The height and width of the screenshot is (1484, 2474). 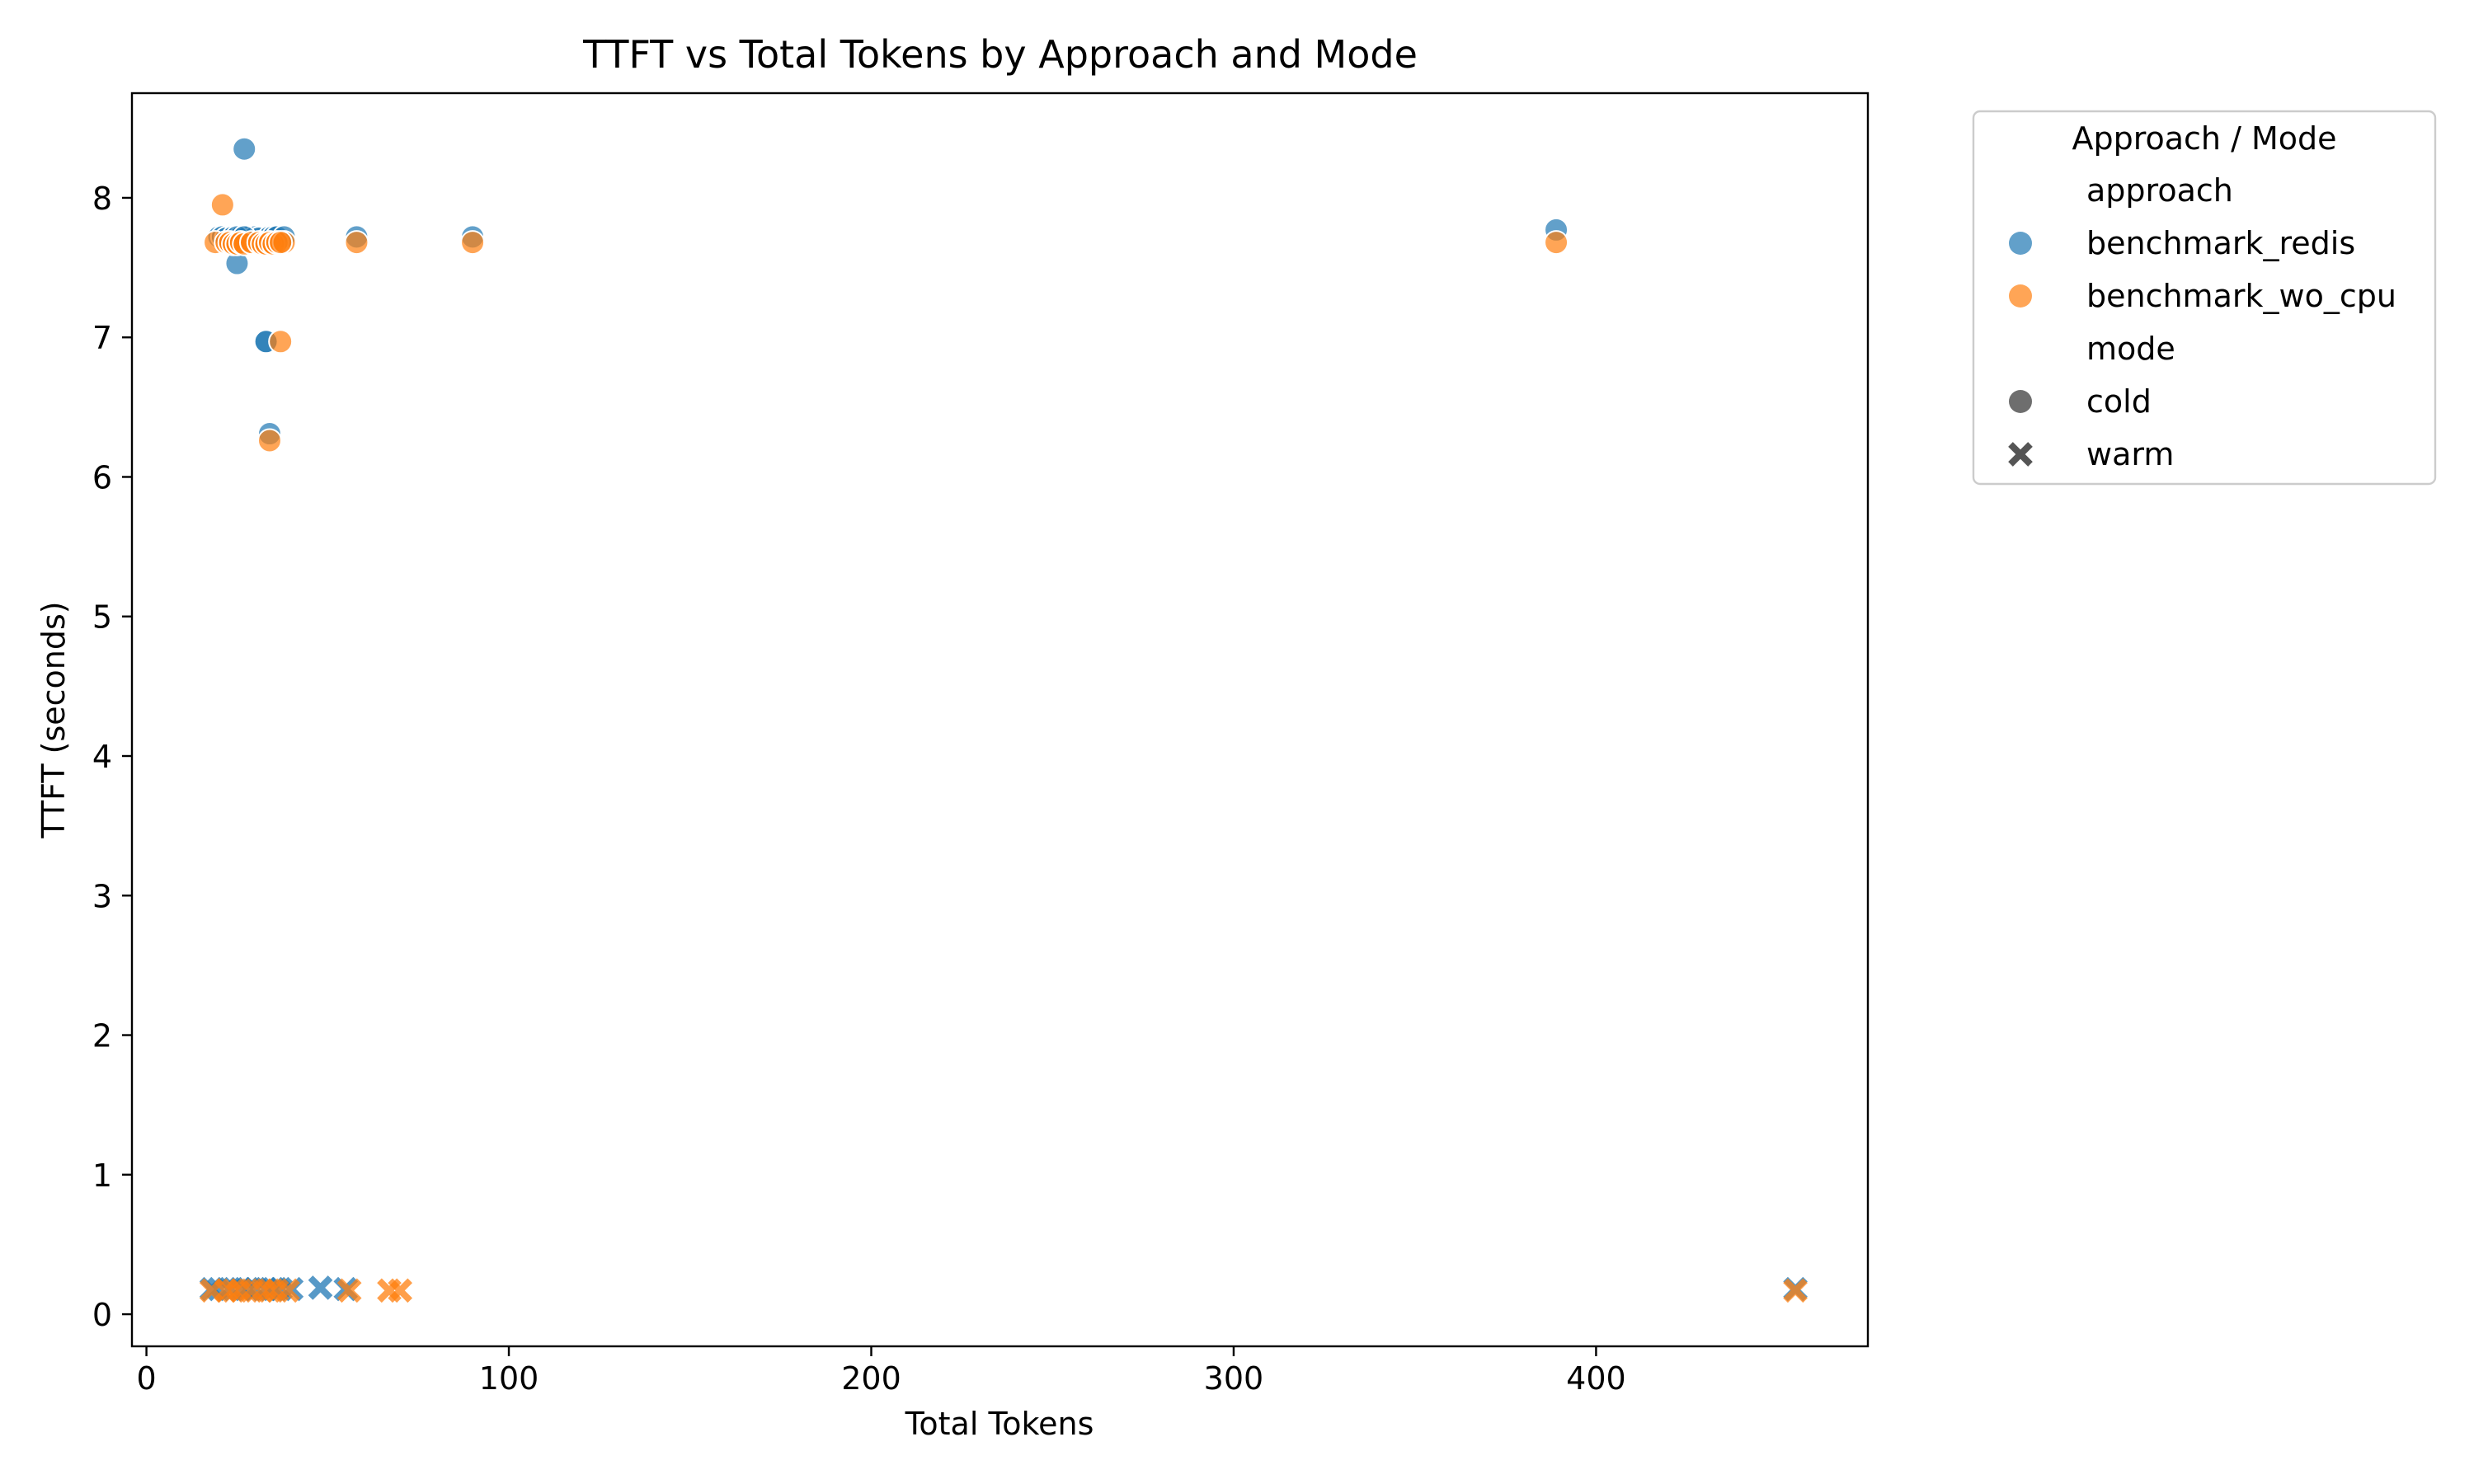 What do you see at coordinates (1596, 1378) in the screenshot?
I see `x-tick-label: 400` at bounding box center [1596, 1378].